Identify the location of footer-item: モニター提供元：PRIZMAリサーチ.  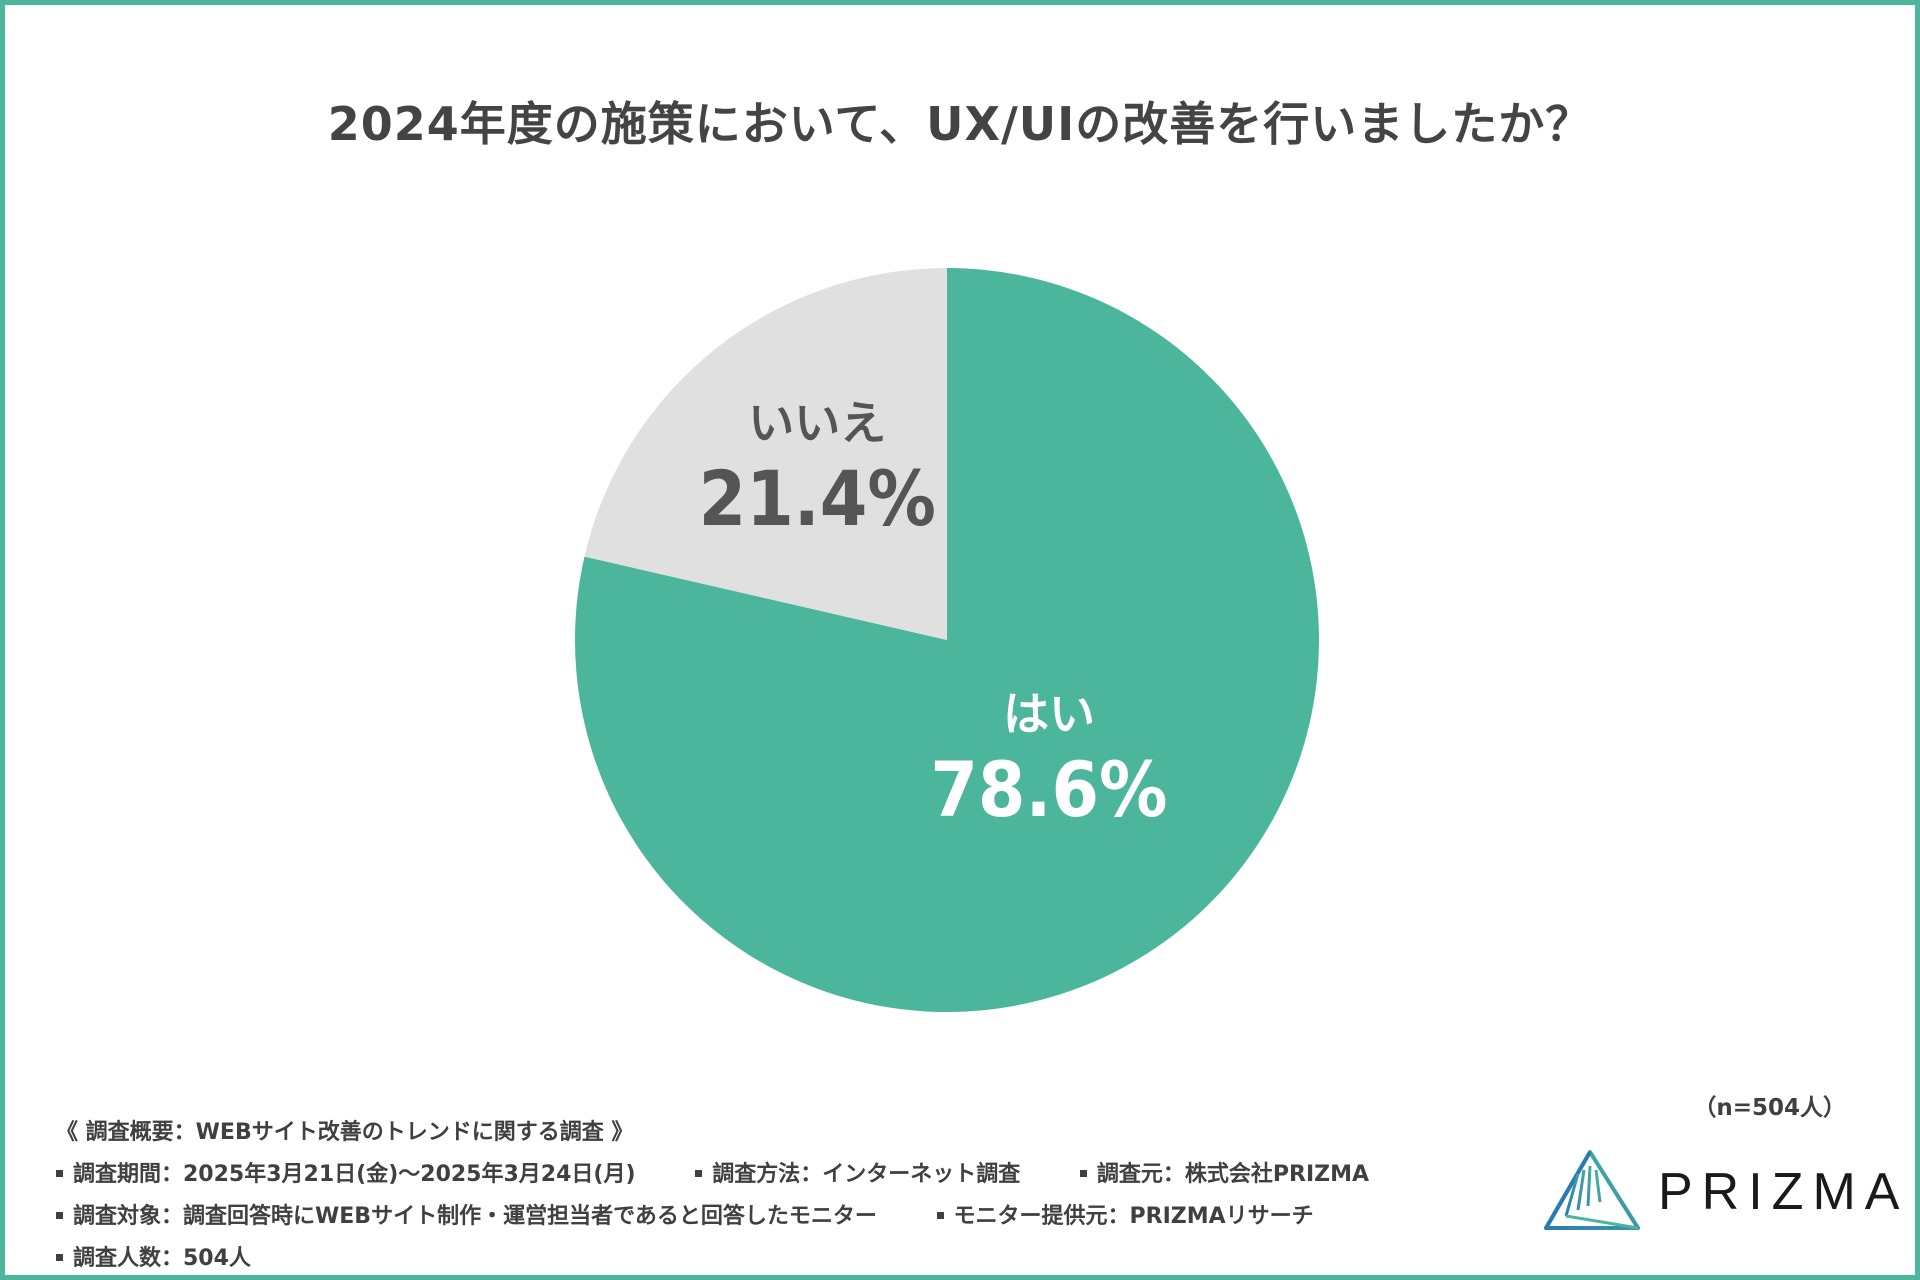
(1125, 1217).